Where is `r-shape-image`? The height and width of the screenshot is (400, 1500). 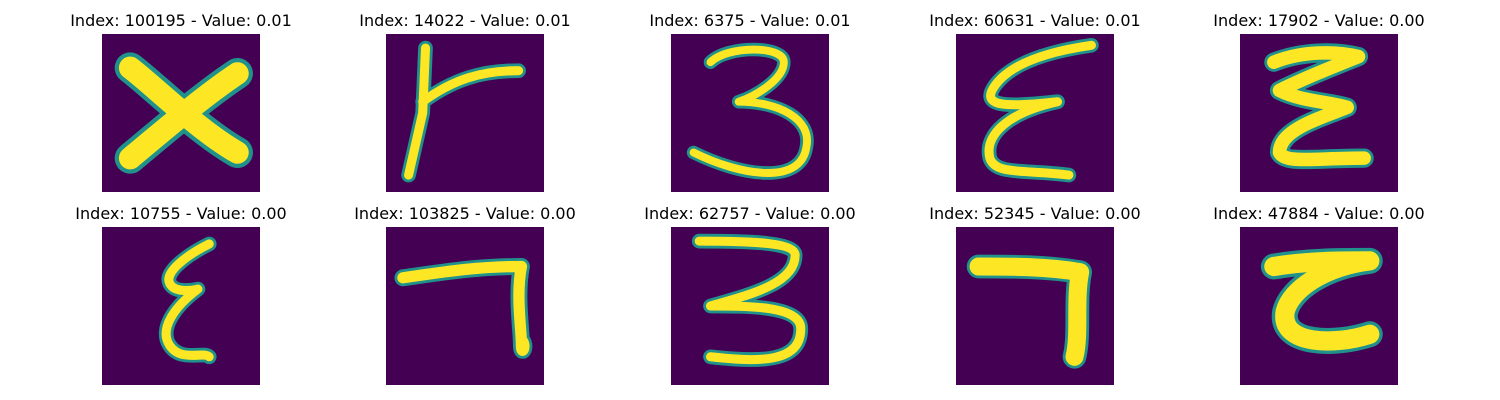
r-shape-image is located at coordinates (465, 113).